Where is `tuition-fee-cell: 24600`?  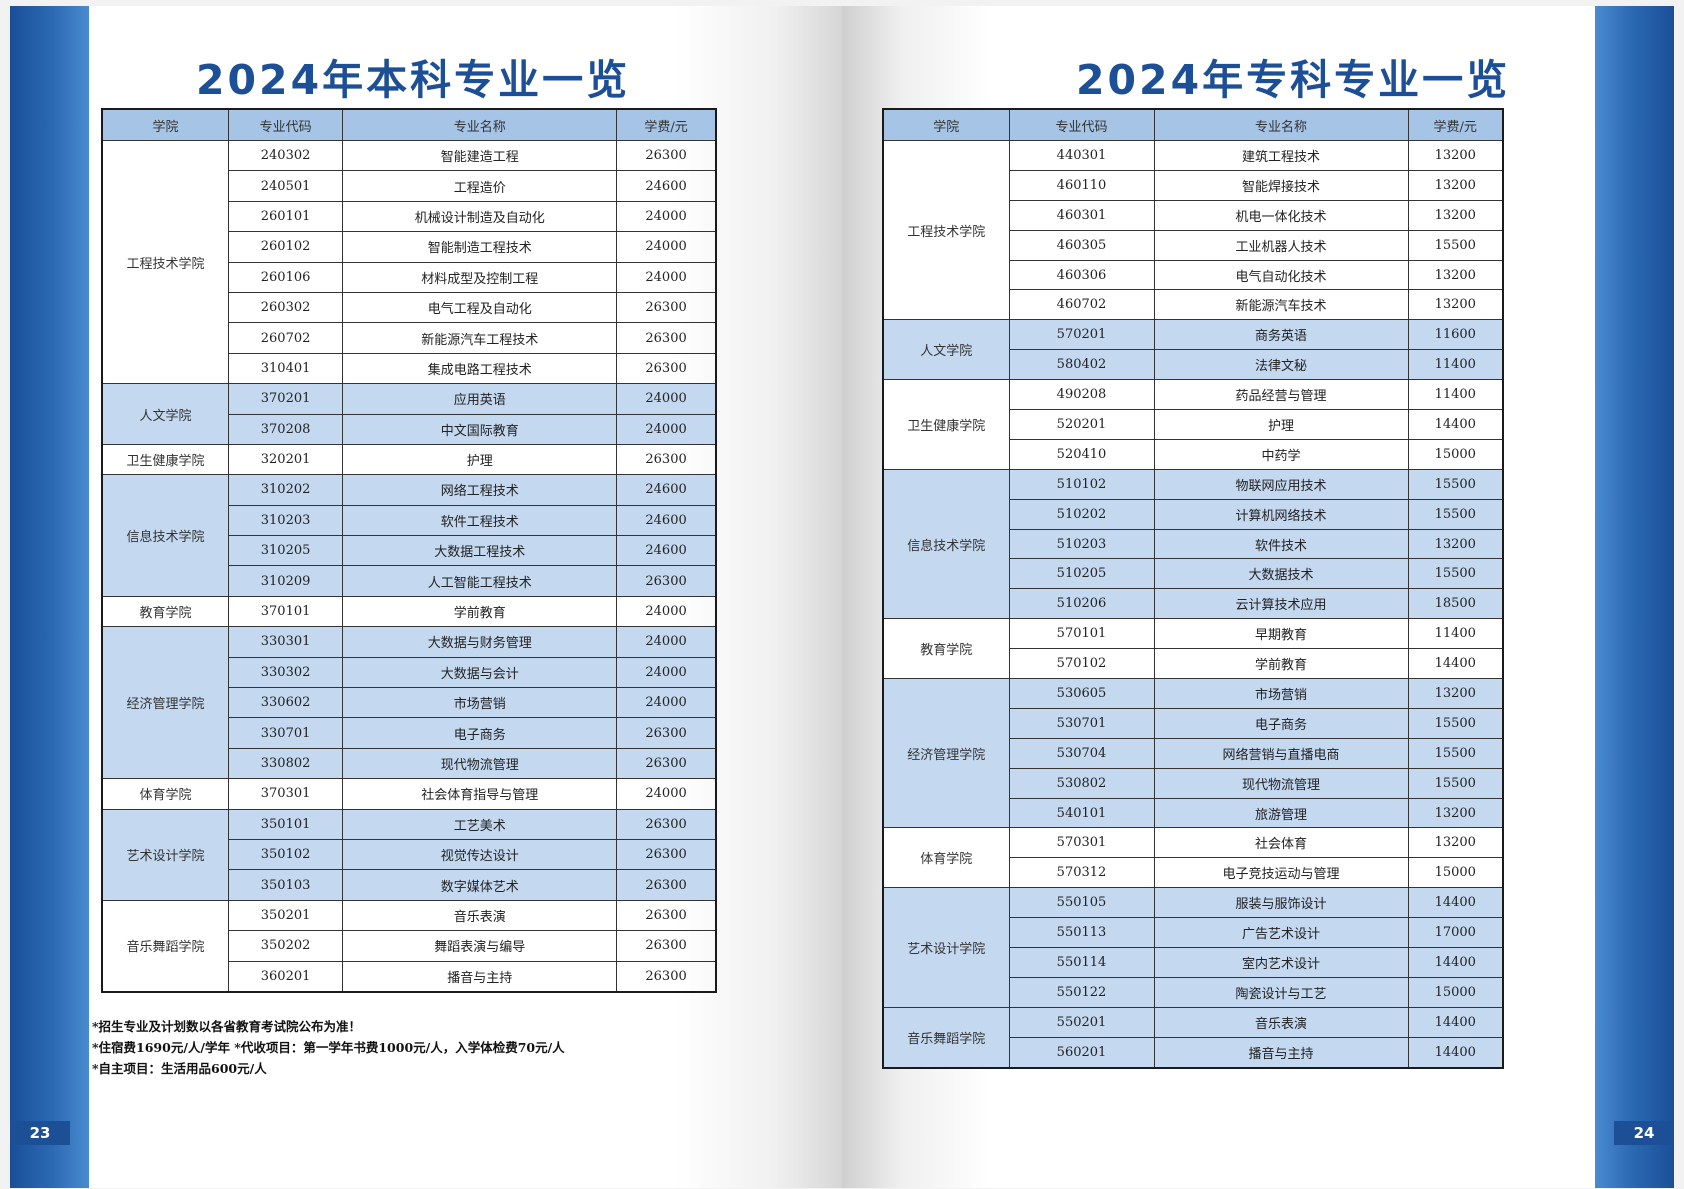
tuition-fee-cell: 24600 is located at coordinates (666, 551).